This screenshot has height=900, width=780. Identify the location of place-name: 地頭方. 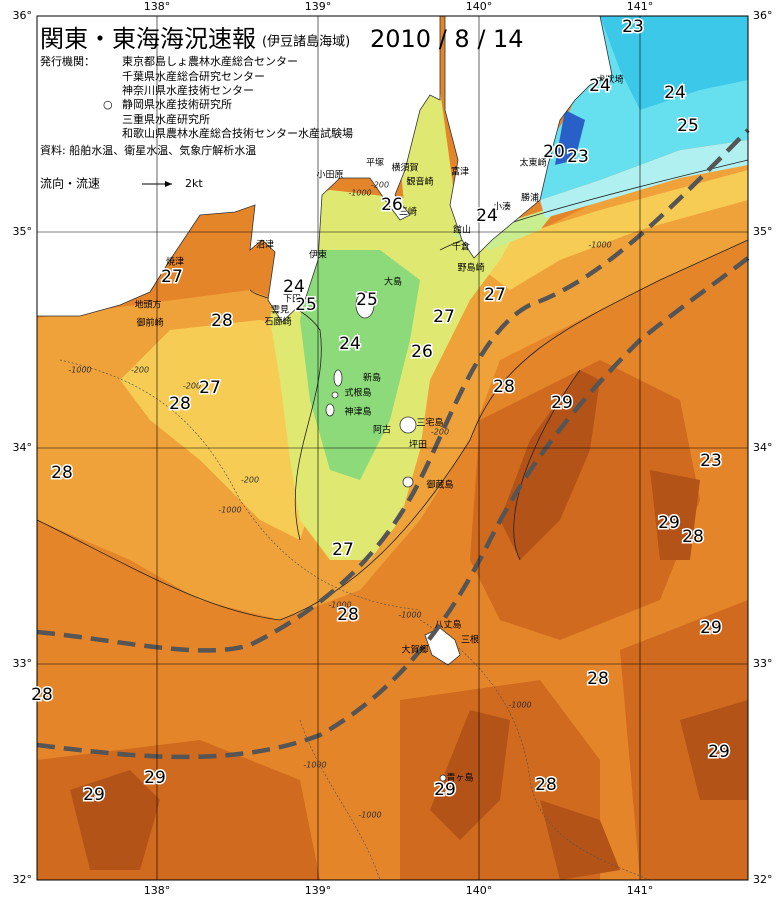
(147, 305).